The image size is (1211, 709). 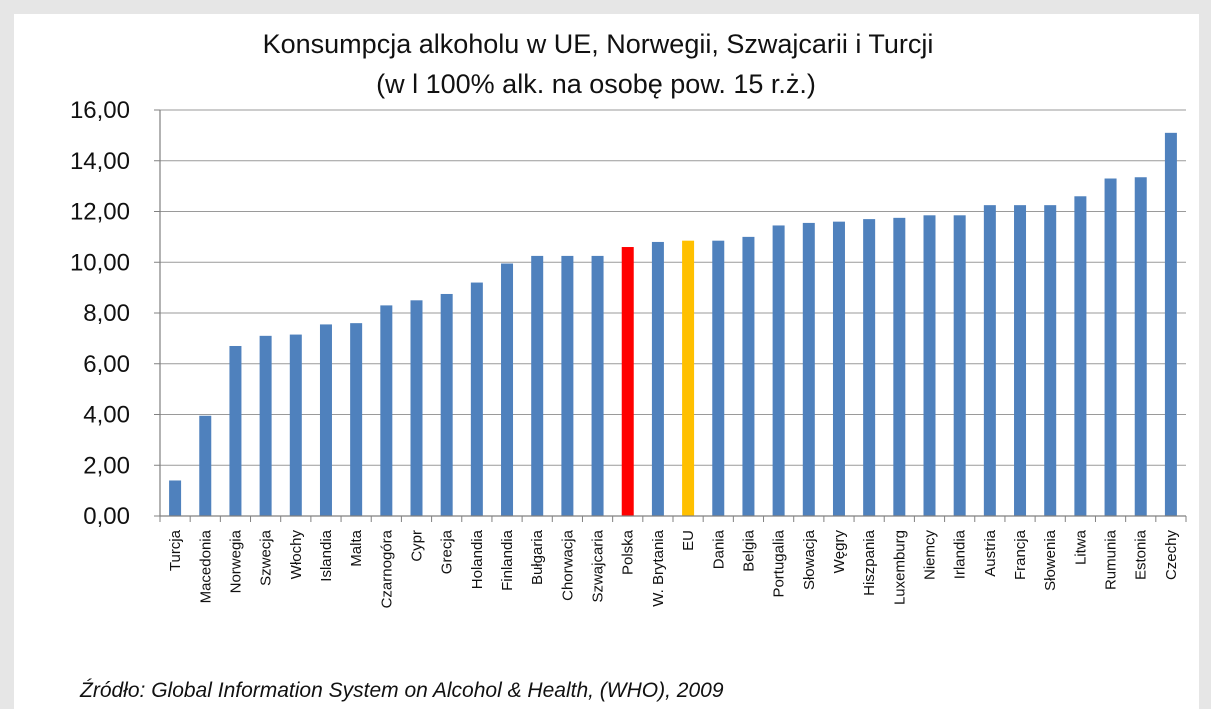 What do you see at coordinates (266, 557) in the screenshot?
I see `x-tick-label: Szwecja` at bounding box center [266, 557].